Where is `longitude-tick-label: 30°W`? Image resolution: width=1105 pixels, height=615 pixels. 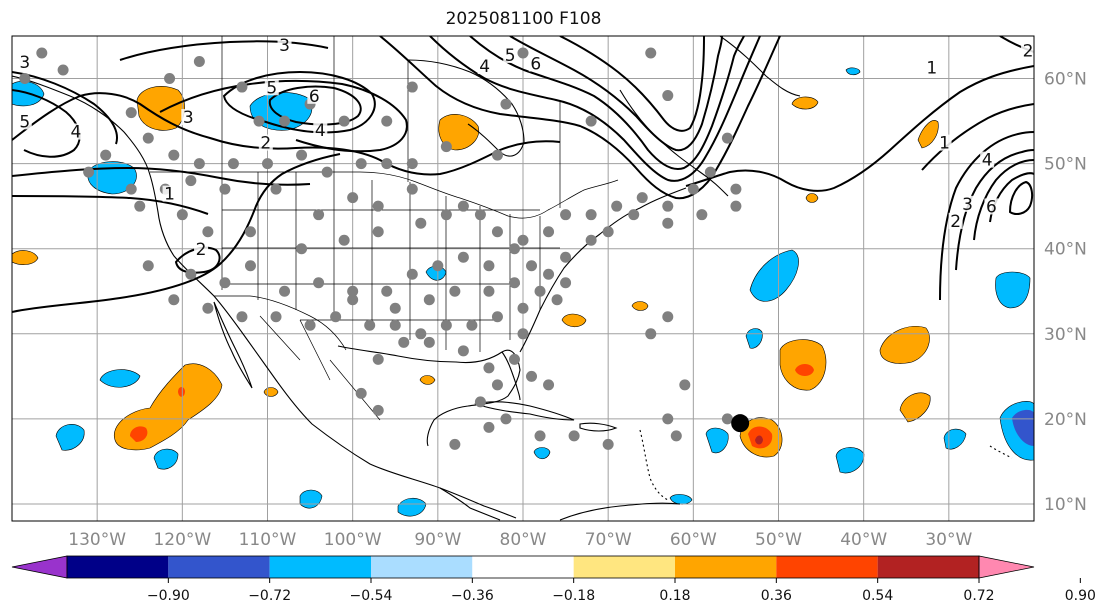 longitude-tick-label: 30°W is located at coordinates (948, 540).